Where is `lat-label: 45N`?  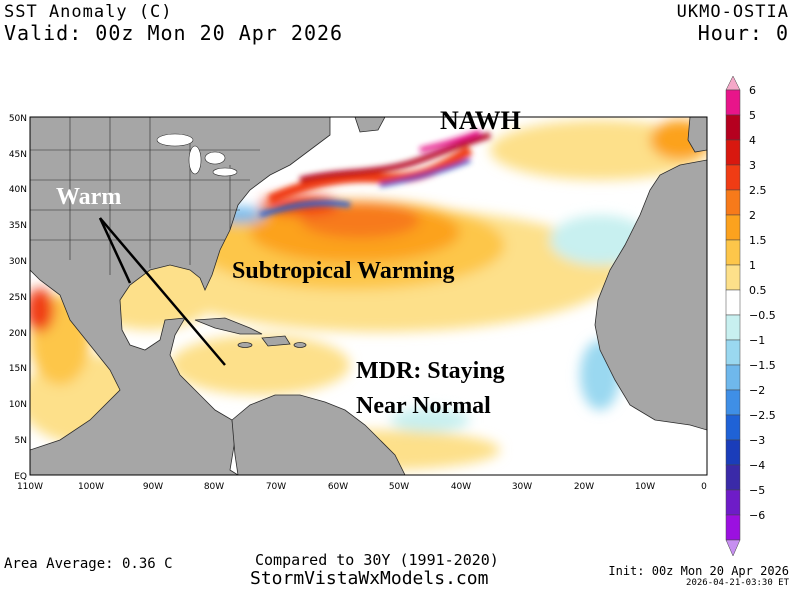 lat-label: 45N is located at coordinates (18, 155).